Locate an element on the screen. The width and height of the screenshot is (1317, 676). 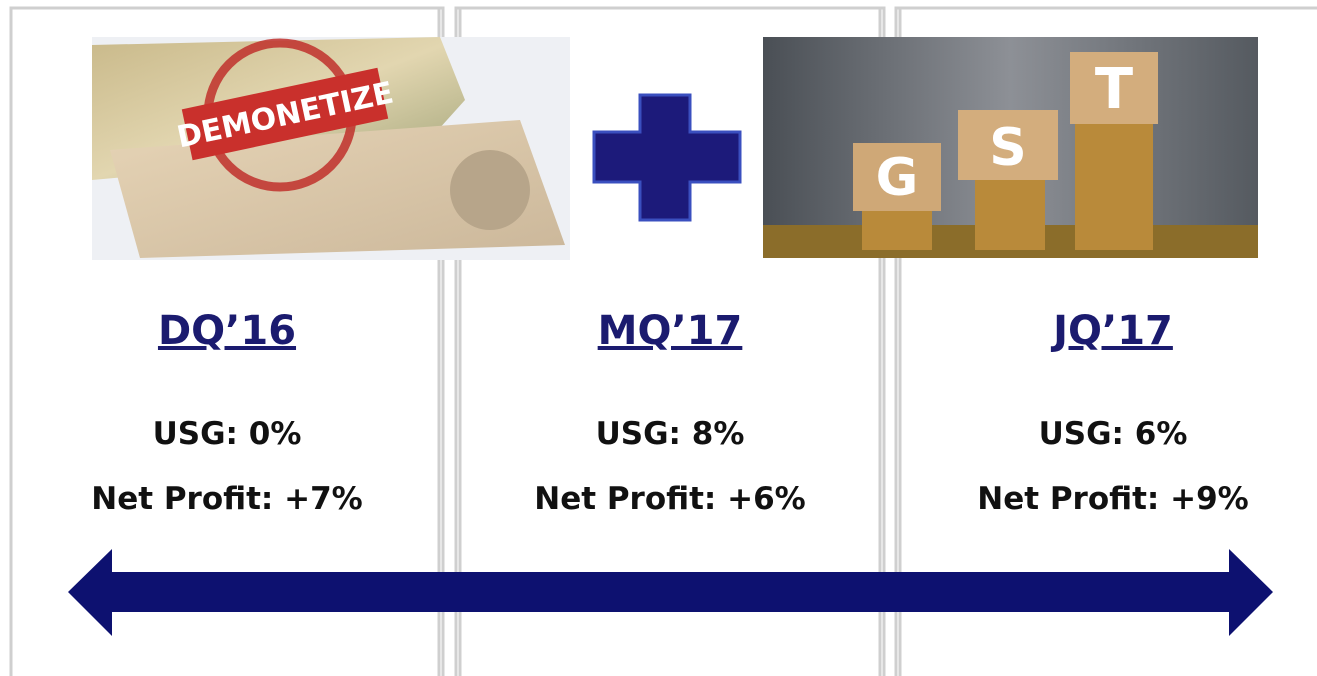
block-letter: G is located at coordinates (897, 178).